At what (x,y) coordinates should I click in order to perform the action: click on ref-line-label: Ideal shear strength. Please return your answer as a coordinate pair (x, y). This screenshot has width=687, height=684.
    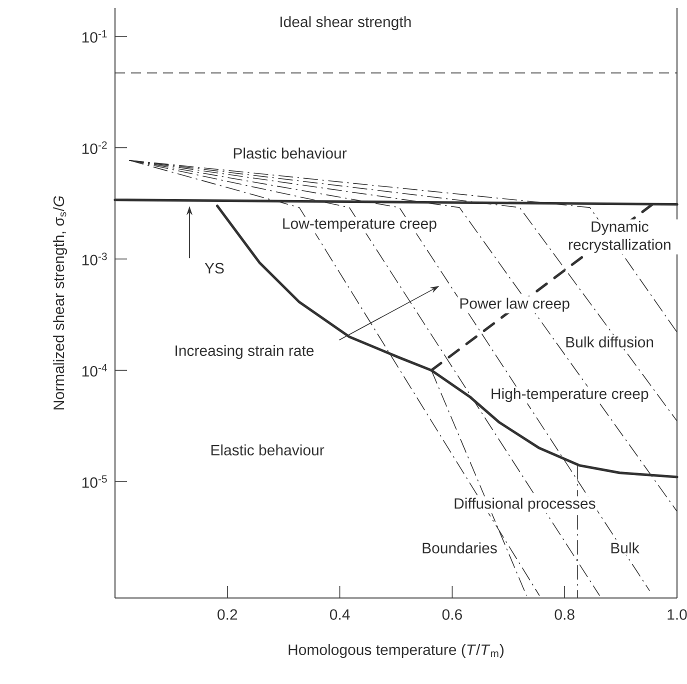
    Looking at the image, I should click on (345, 23).